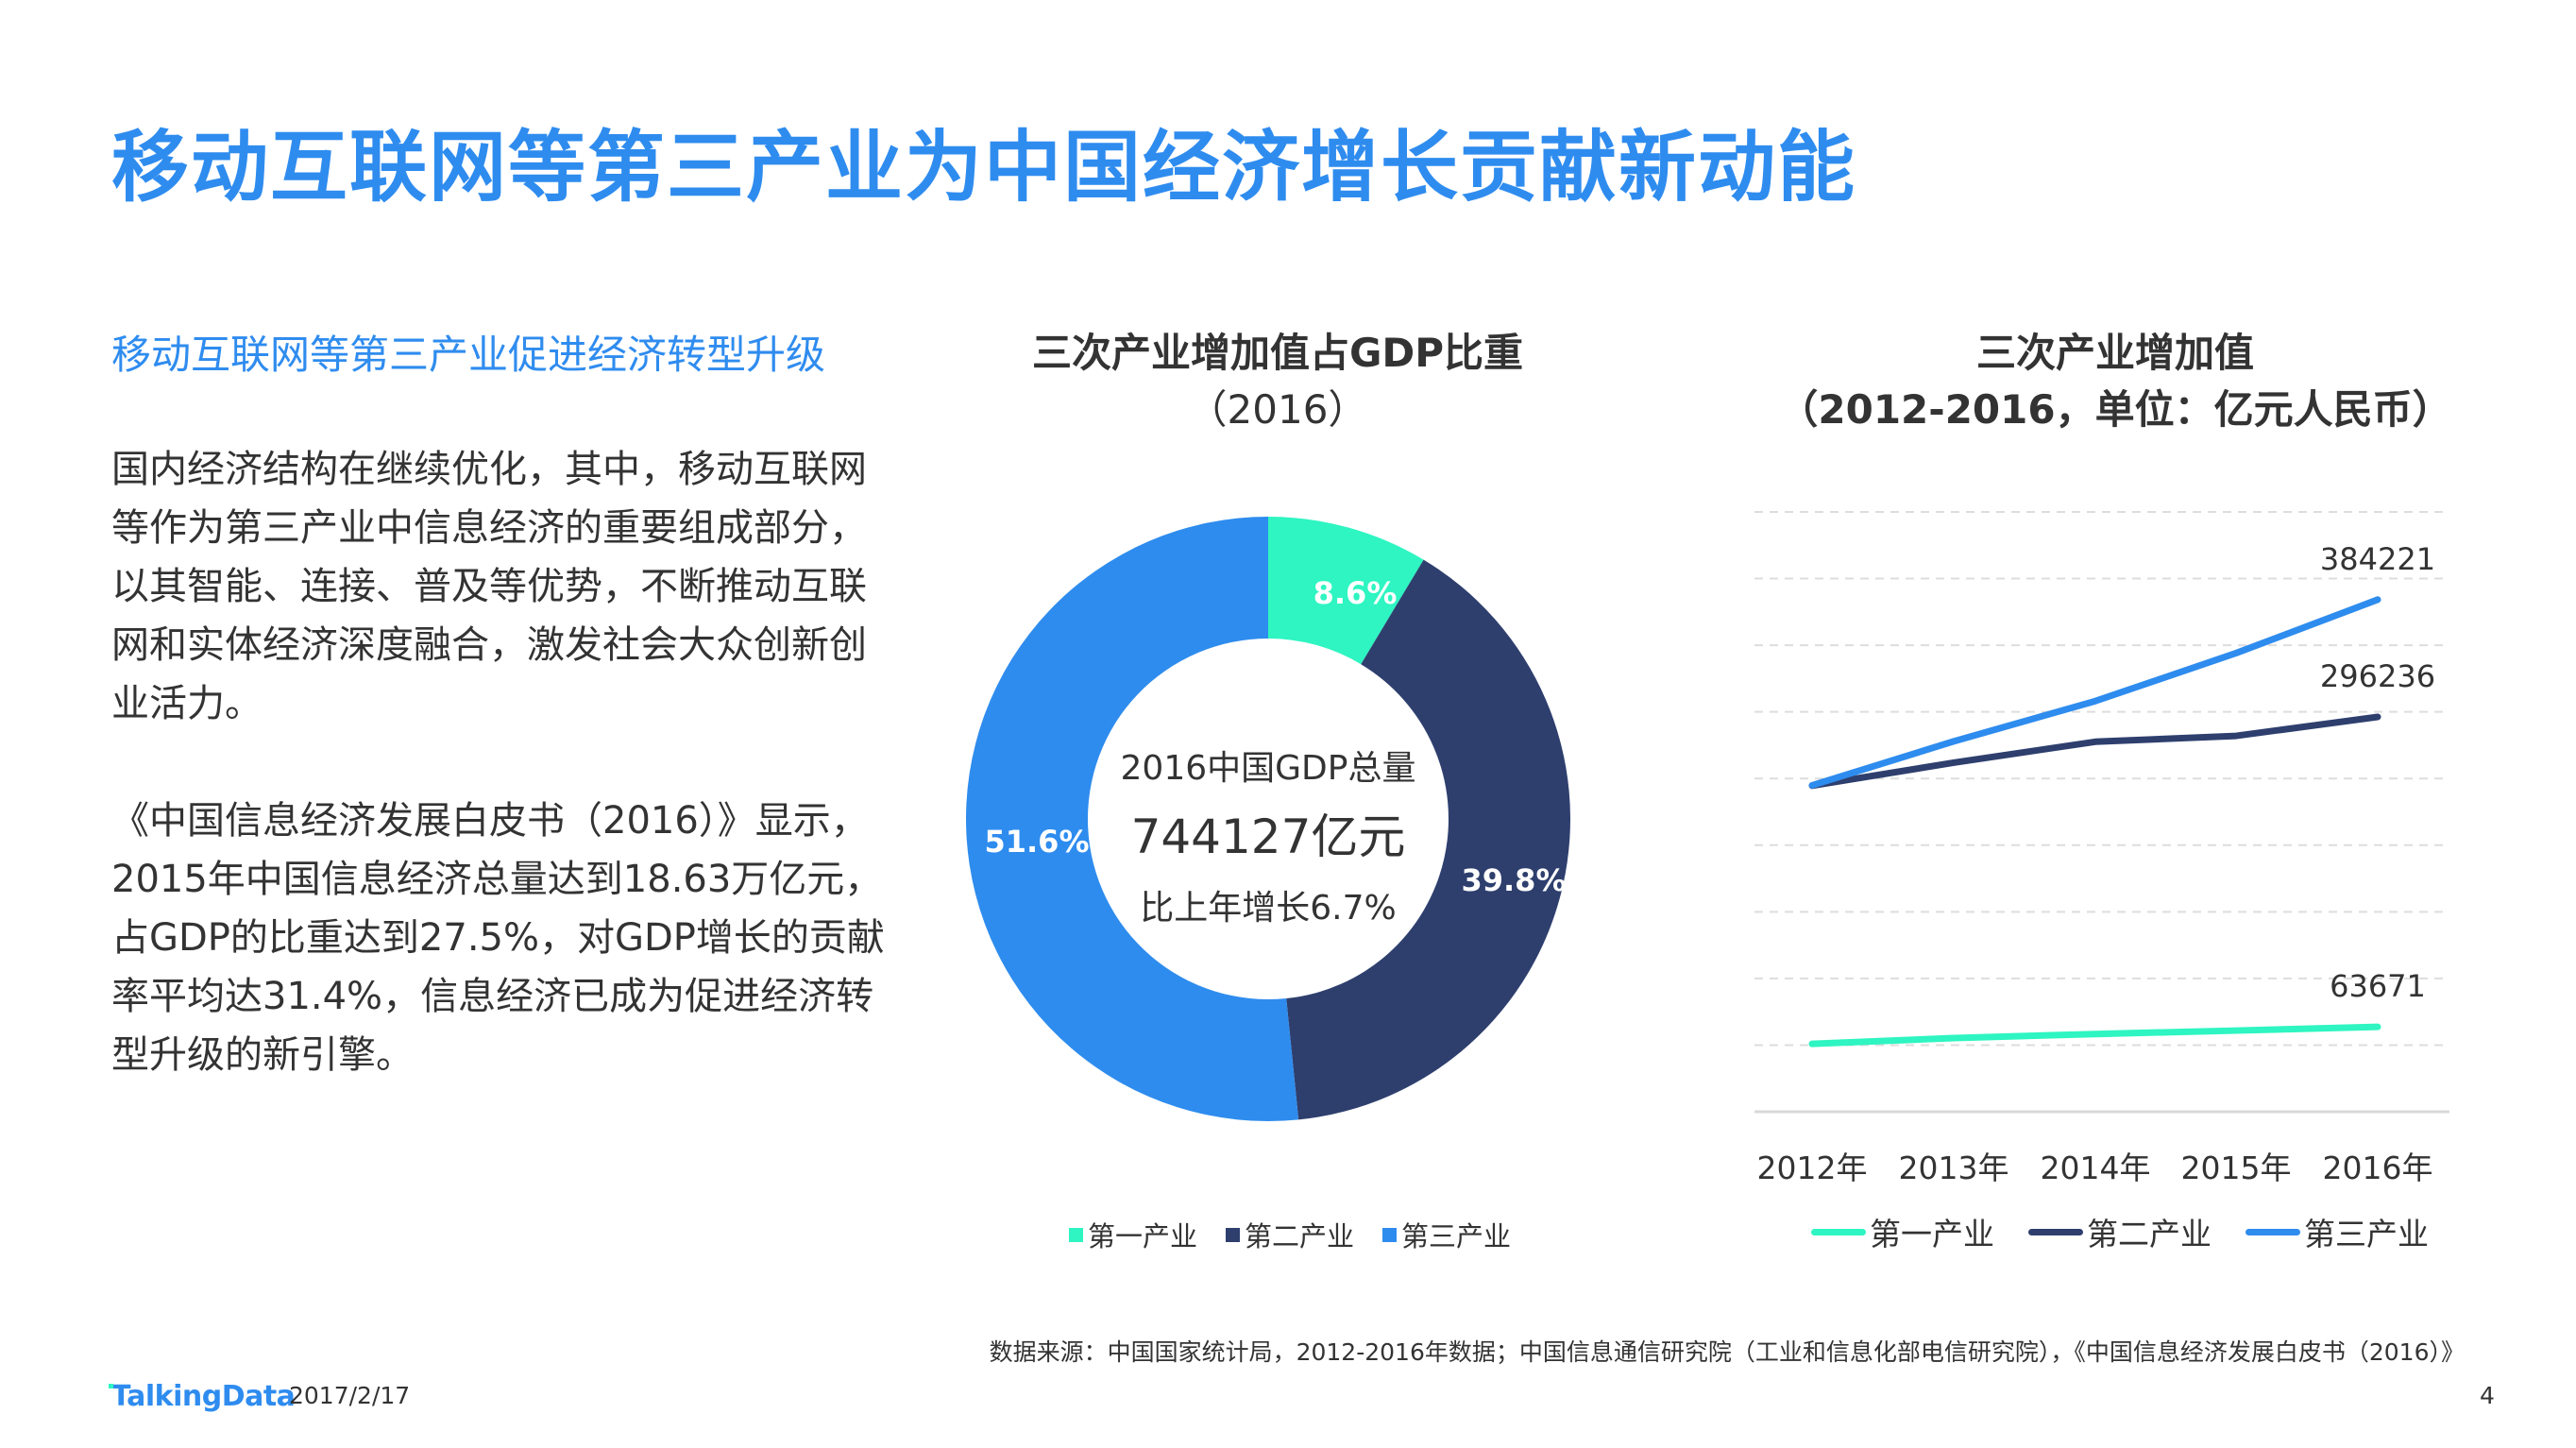  I want to click on logo-dot-icon, so click(111, 1386).